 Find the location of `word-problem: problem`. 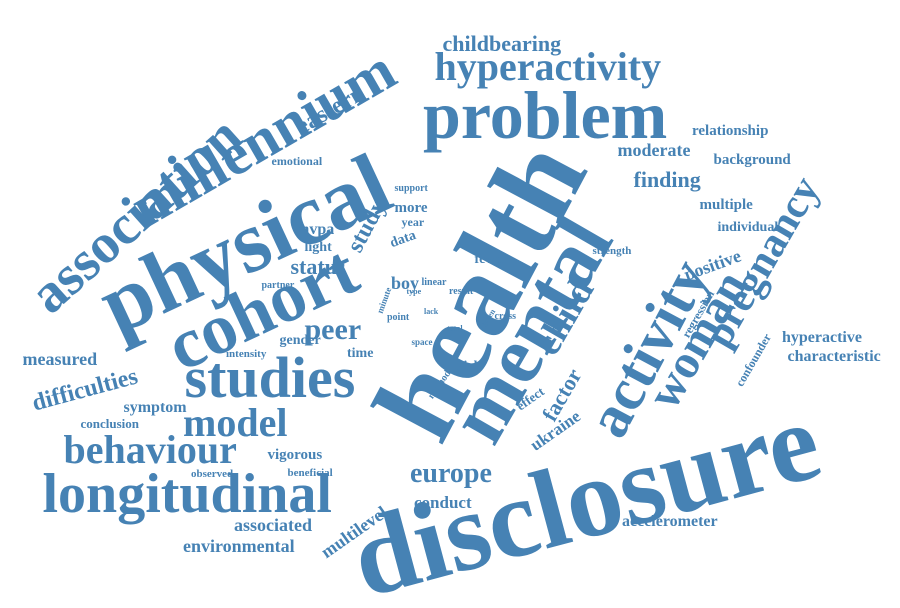

word-problem: problem is located at coordinates (545, 115).